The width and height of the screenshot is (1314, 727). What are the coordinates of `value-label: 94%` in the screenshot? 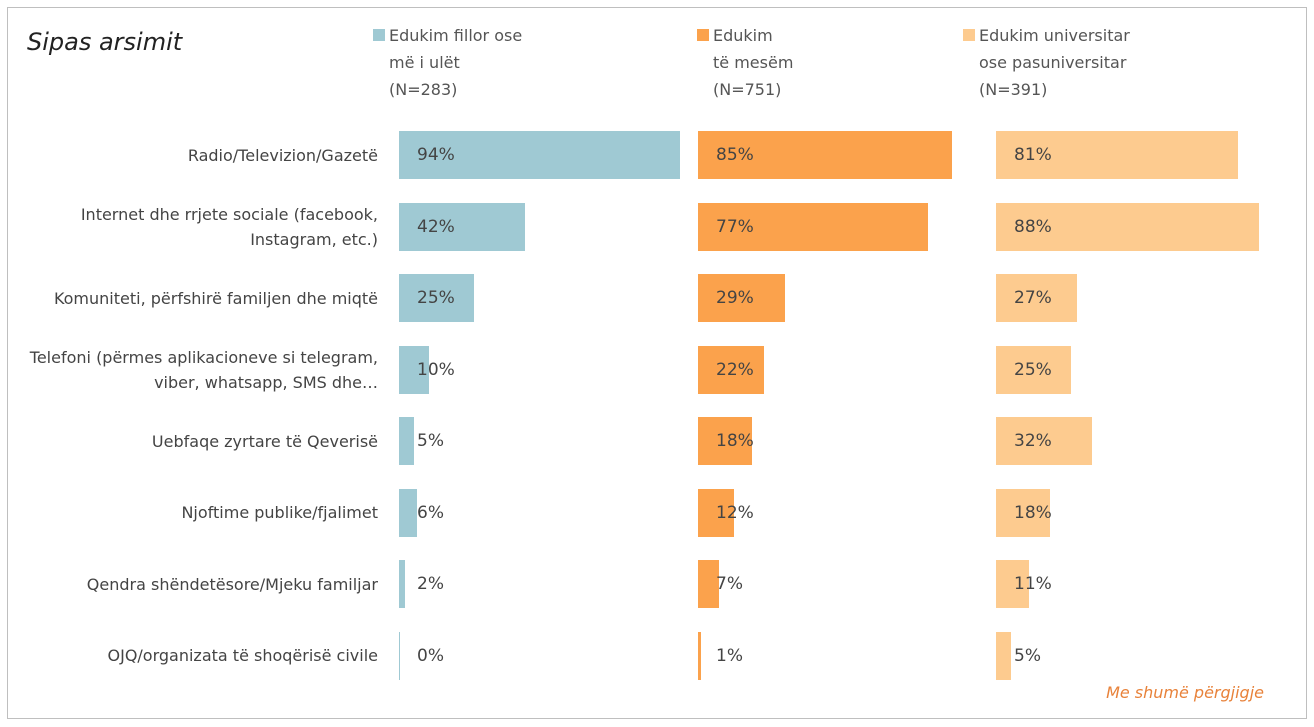 It's located at (436, 155).